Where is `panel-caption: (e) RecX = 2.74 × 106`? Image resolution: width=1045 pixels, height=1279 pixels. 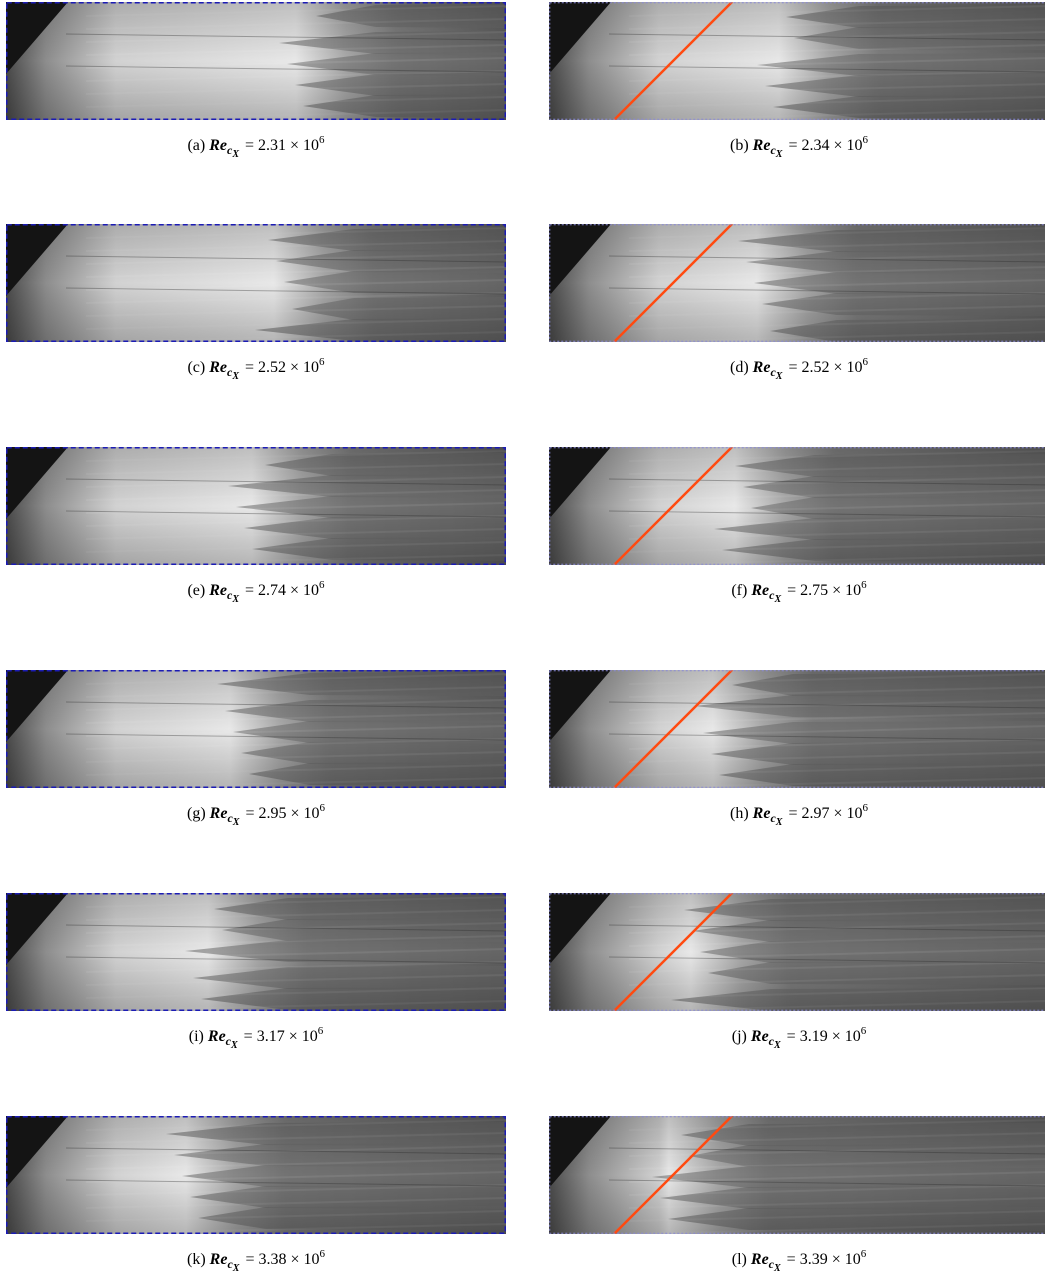
panel-caption: (e) RecX = 2.74 × 106 is located at coordinates (256, 592).